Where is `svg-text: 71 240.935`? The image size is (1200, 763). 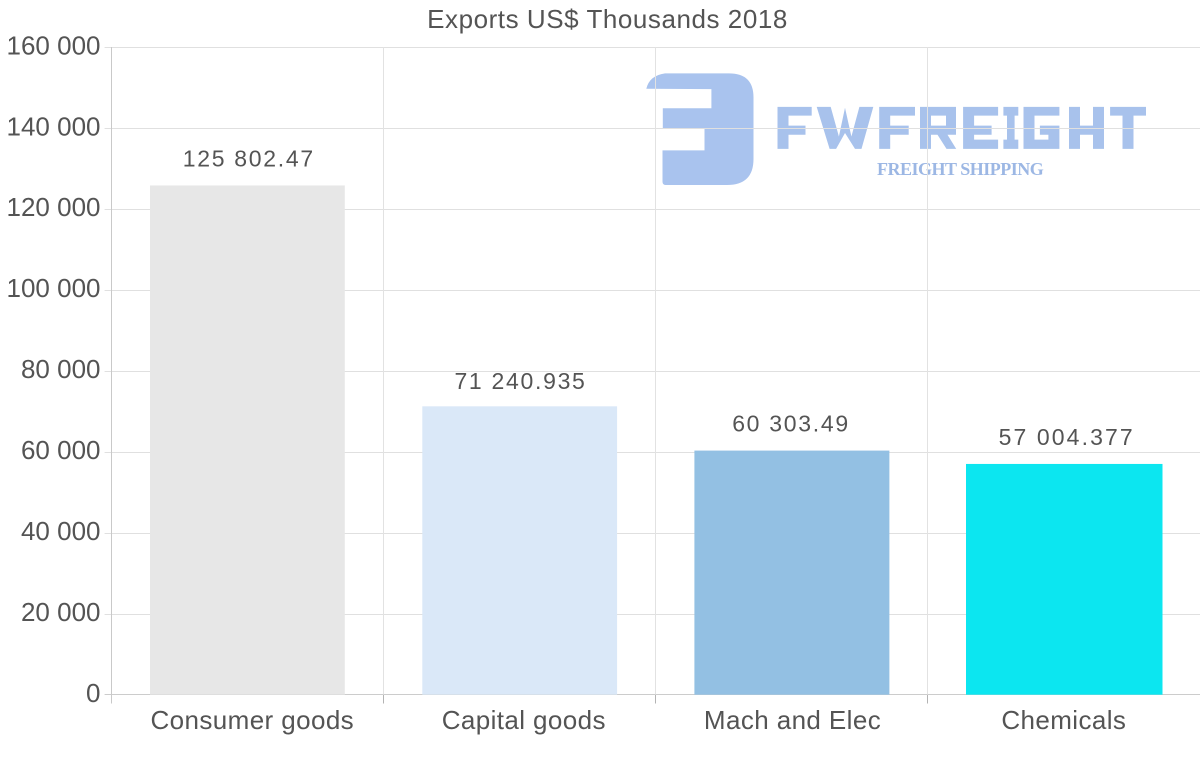
svg-text: 71 240.935 is located at coordinates (520, 381).